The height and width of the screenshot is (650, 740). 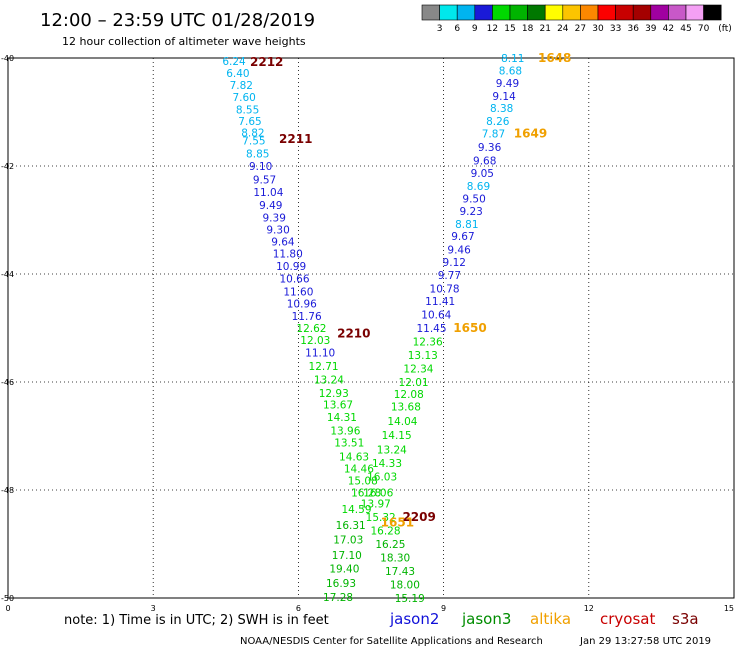 I want to click on wave-height-label: 13.96, so click(x=345, y=432).